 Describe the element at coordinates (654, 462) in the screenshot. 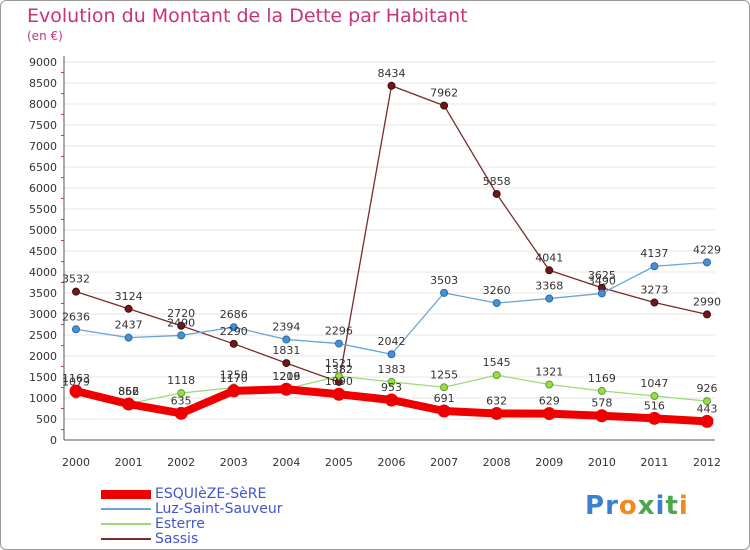

I see `x-tick-label: 2011` at that location.